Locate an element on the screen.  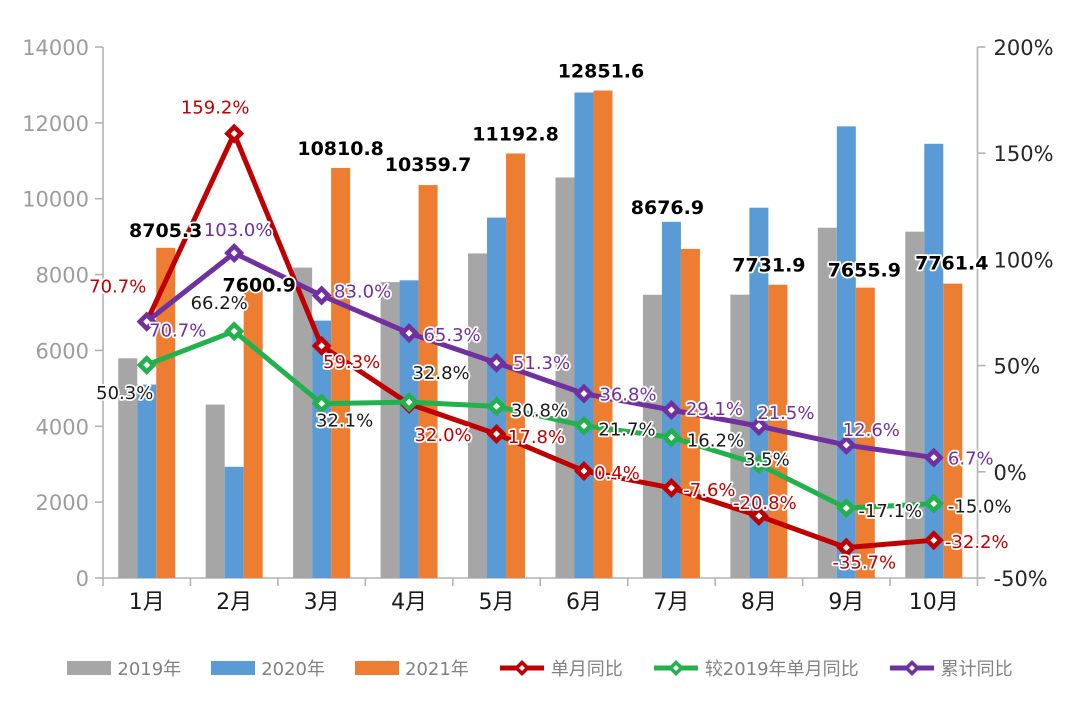
point-label: -17.1% is located at coordinates (890, 511).